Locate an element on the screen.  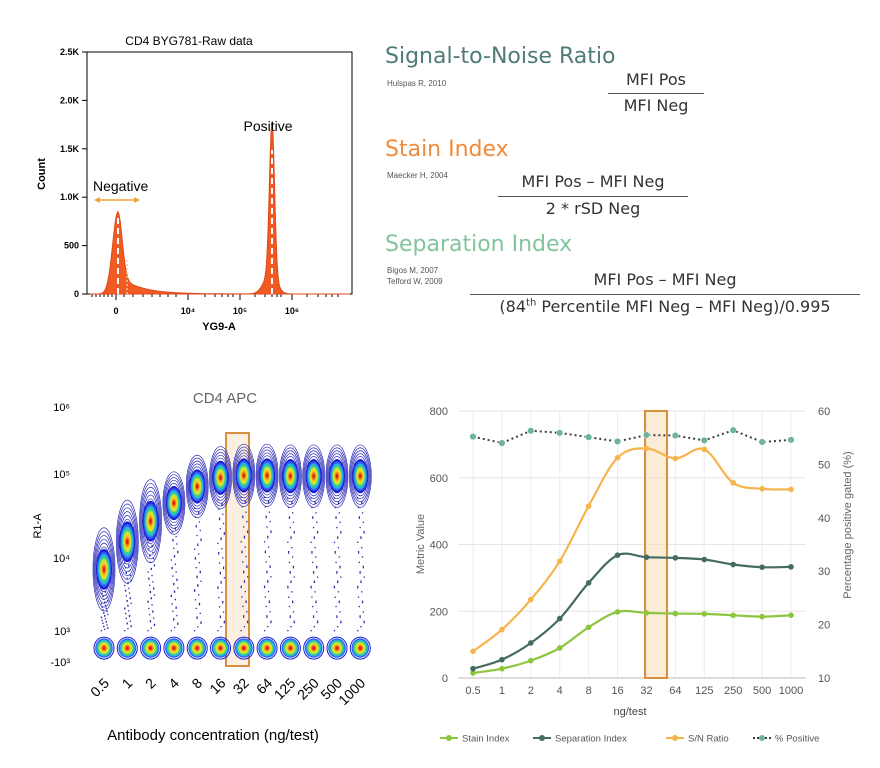
line-xtick-label: 500 is located at coordinates (762, 691).